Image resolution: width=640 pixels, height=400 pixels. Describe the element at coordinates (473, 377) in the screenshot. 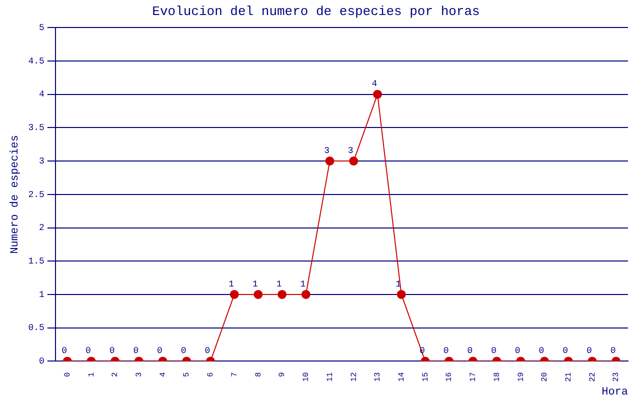

I see `x-tick-label: 17` at that location.